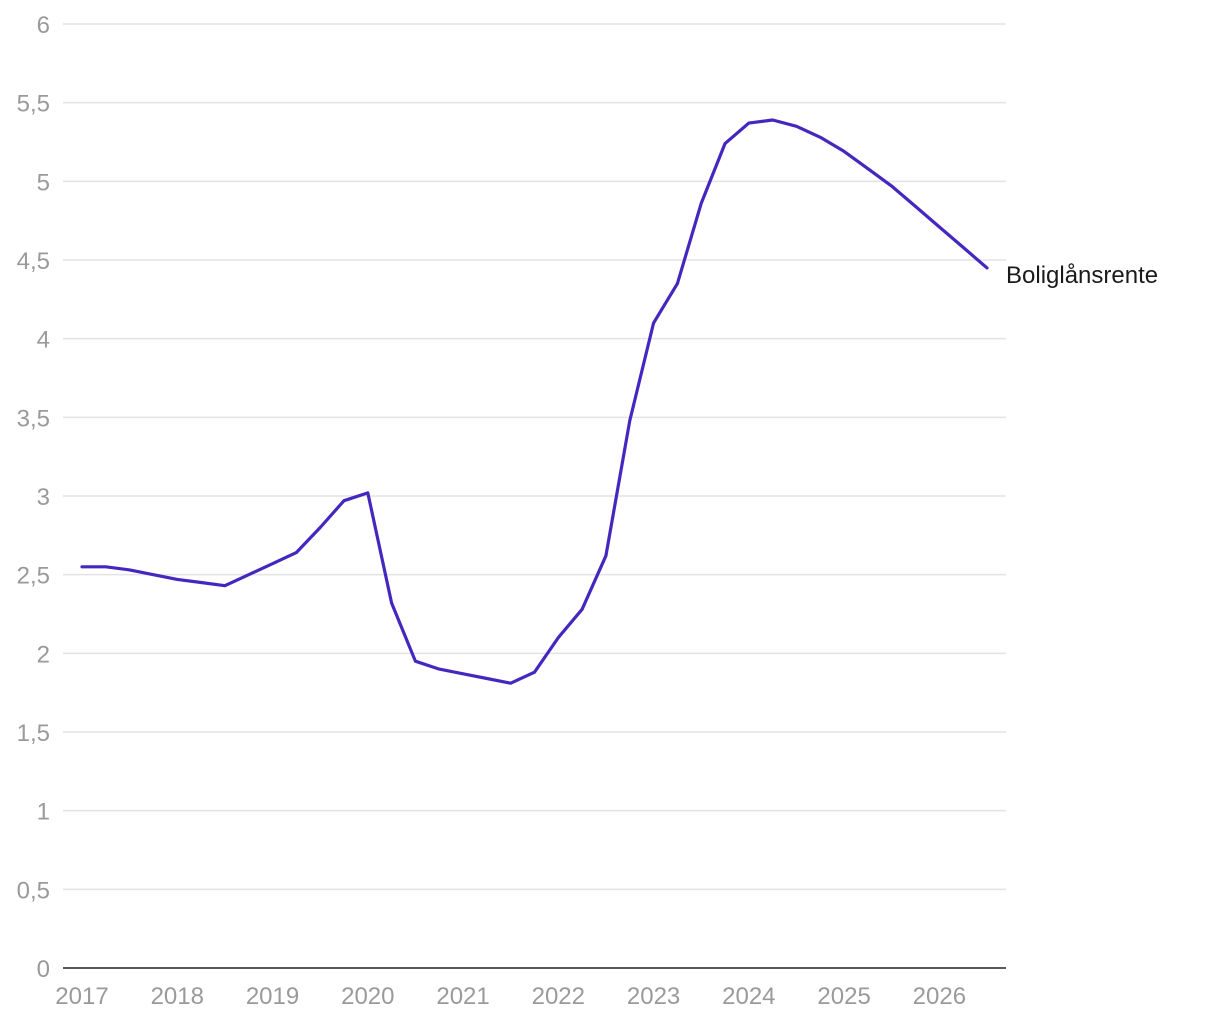 This screenshot has width=1220, height=1020. Describe the element at coordinates (177, 996) in the screenshot. I see `x-tick-label: 2018` at that location.